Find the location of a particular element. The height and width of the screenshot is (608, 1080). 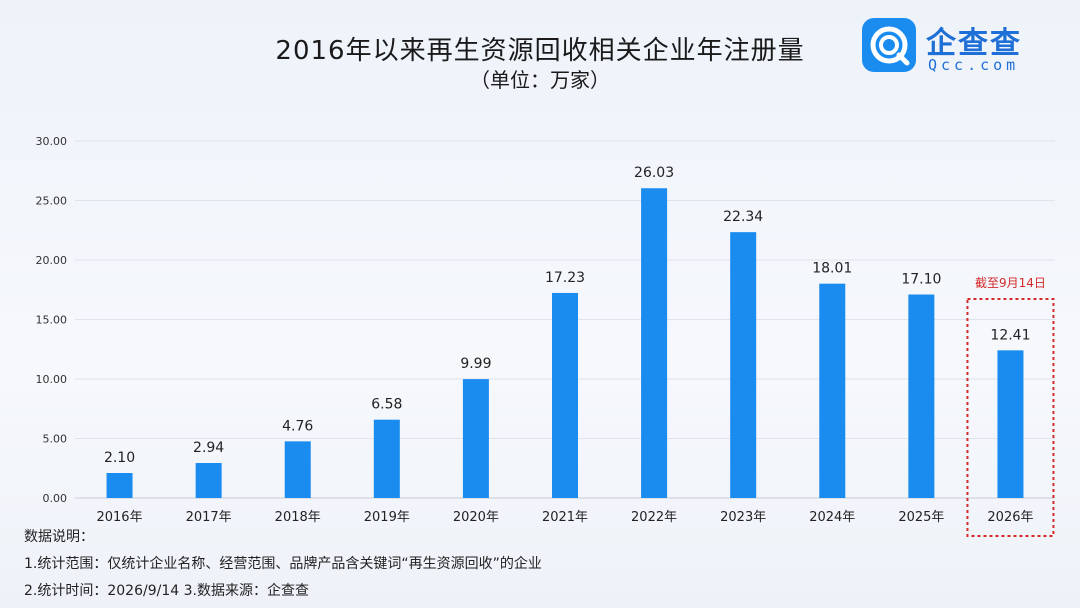

x-tick-label: 2026年 is located at coordinates (1010, 517).